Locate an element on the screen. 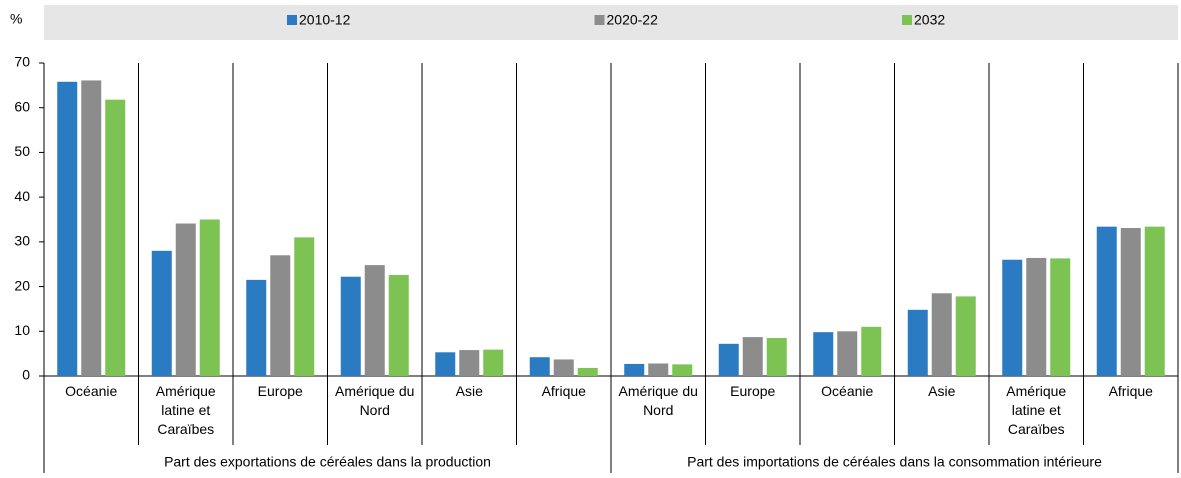  y-tick-label: 0 is located at coordinates (26, 375).